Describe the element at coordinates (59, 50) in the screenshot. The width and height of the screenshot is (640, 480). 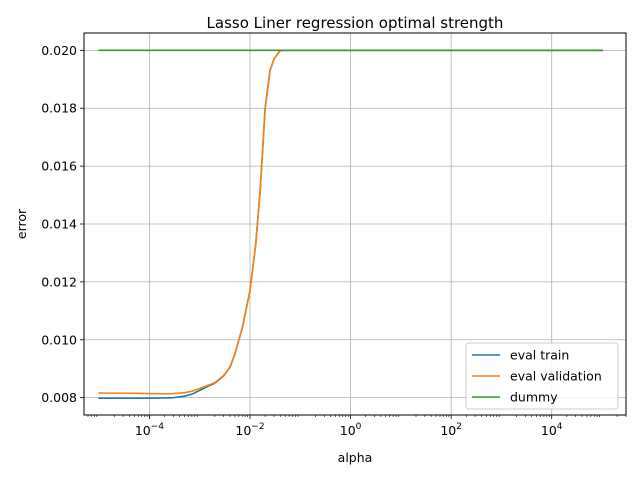
I see `y-tick-label: 0.020` at that location.